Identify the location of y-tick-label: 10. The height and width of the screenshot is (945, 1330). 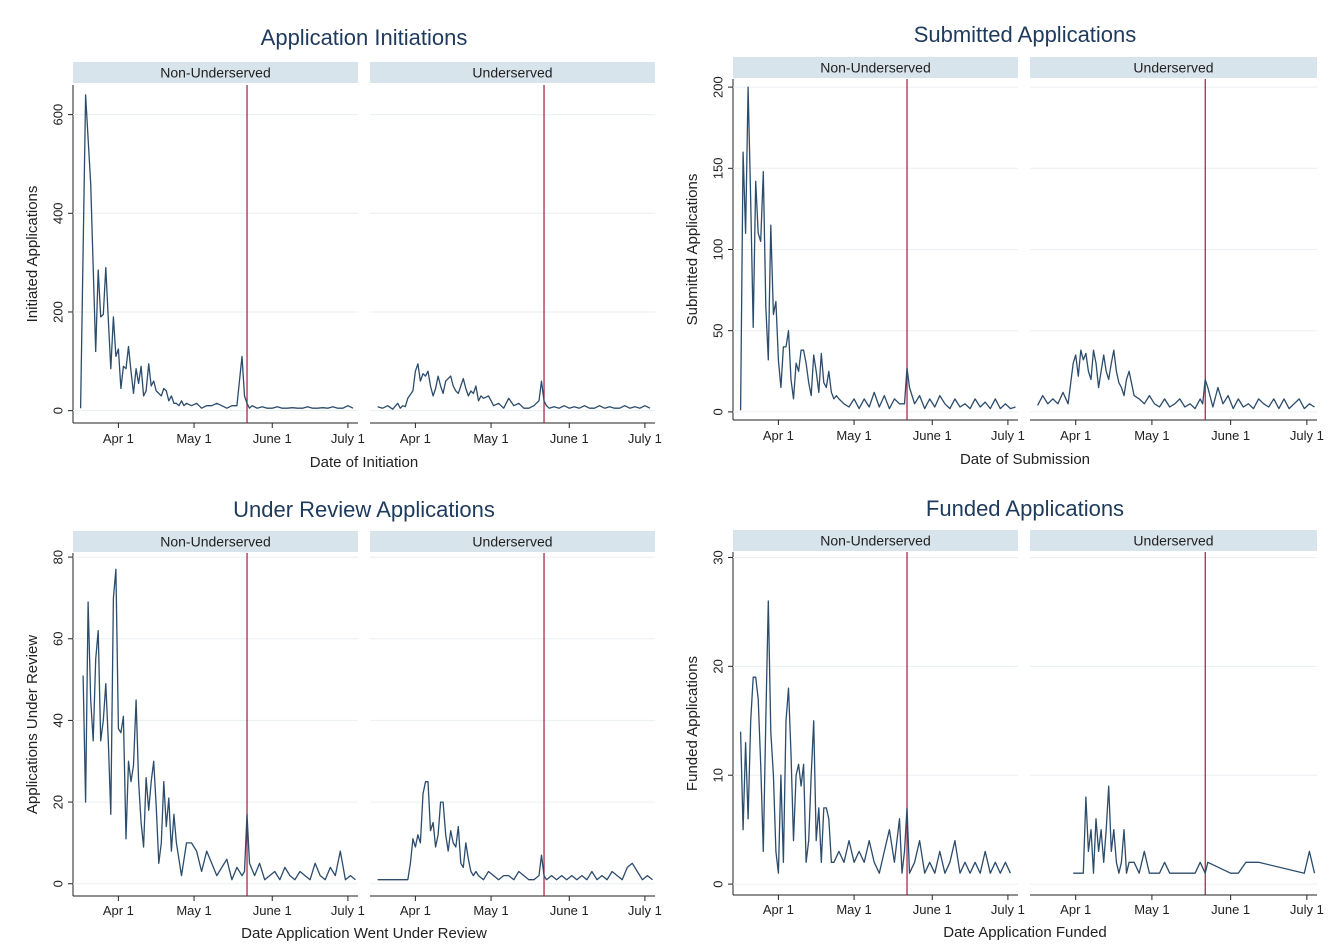
(718, 775).